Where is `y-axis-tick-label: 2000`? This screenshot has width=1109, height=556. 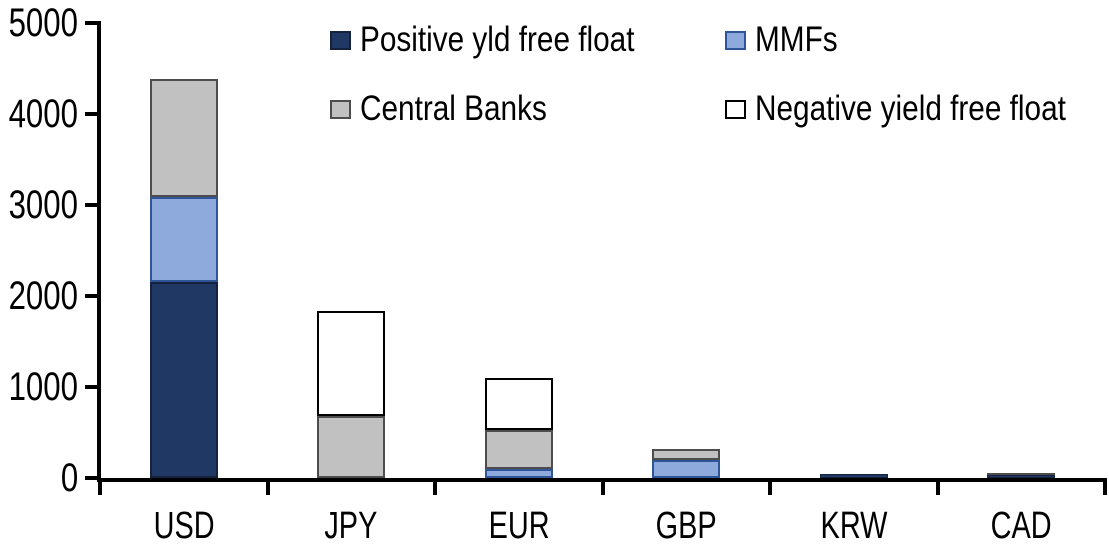 y-axis-tick-label: 2000 is located at coordinates (39, 296).